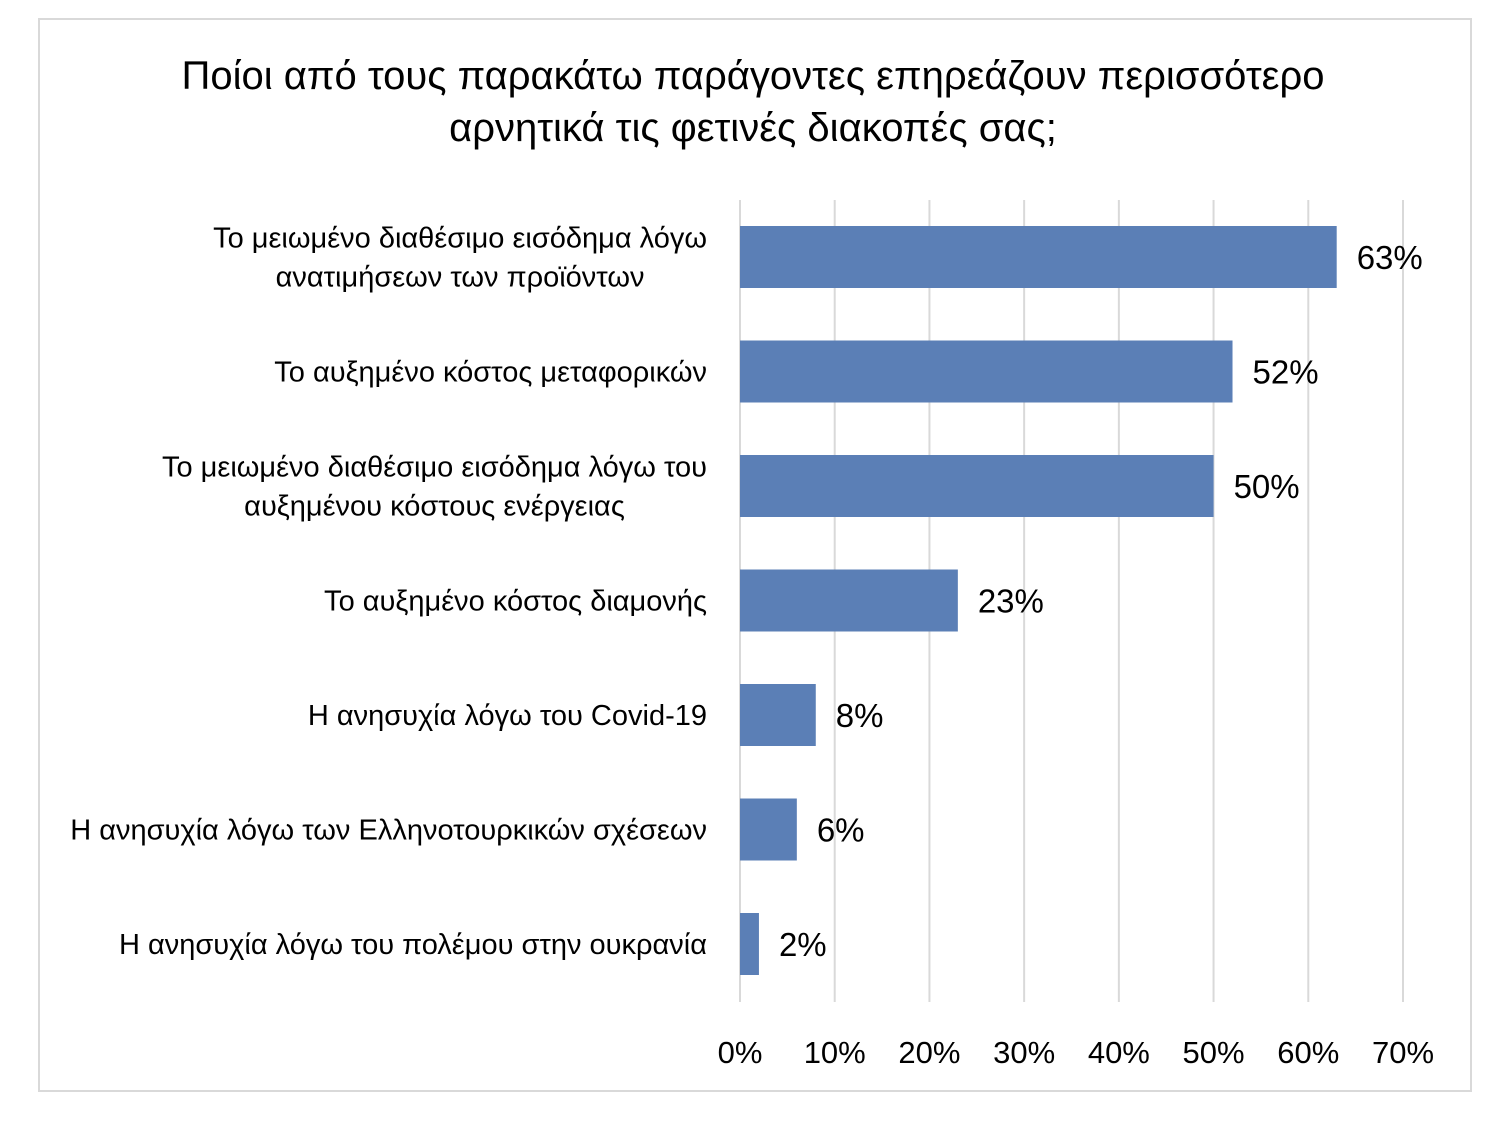 The height and width of the screenshot is (1128, 1506). What do you see at coordinates (1403, 1052) in the screenshot?
I see `x-tick-label-7: 70%` at bounding box center [1403, 1052].